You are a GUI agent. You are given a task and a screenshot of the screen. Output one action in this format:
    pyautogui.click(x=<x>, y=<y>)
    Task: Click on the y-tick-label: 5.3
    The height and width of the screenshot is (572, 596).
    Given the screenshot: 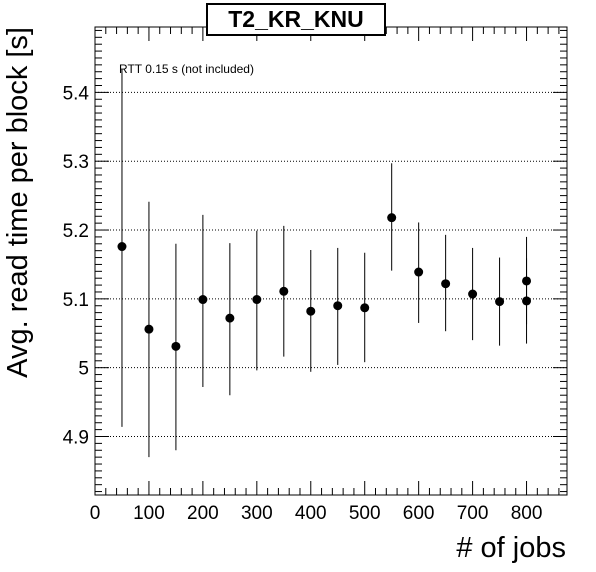 What is the action you would take?
    pyautogui.click(x=76, y=162)
    